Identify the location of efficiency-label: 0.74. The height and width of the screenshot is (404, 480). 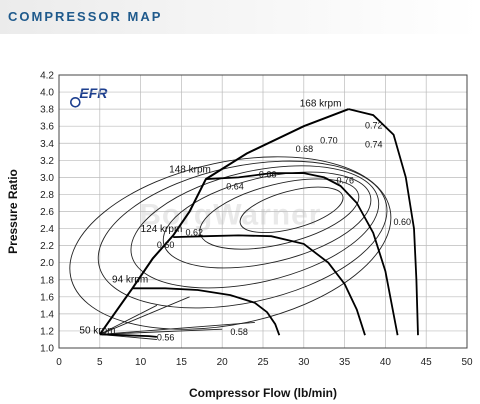
(374, 145).